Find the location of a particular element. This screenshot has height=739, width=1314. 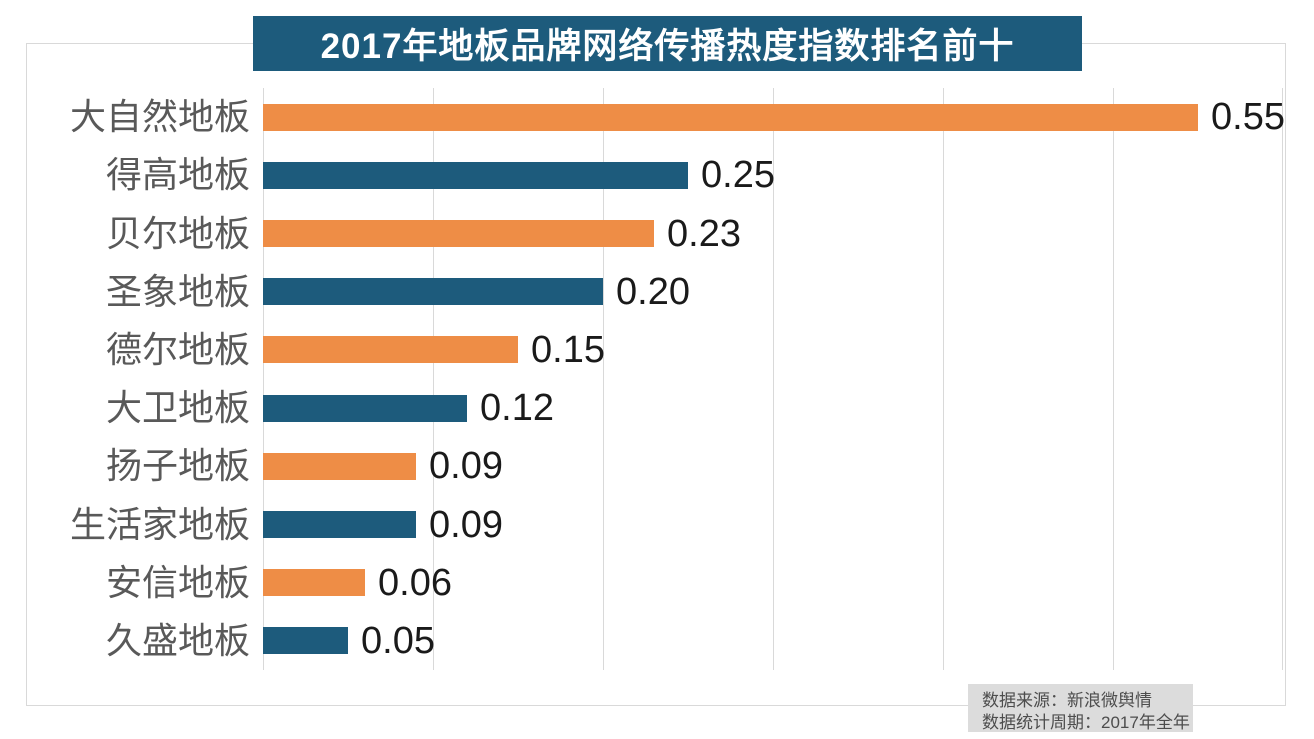

category-label: 扬子地板 is located at coordinates (177, 466).